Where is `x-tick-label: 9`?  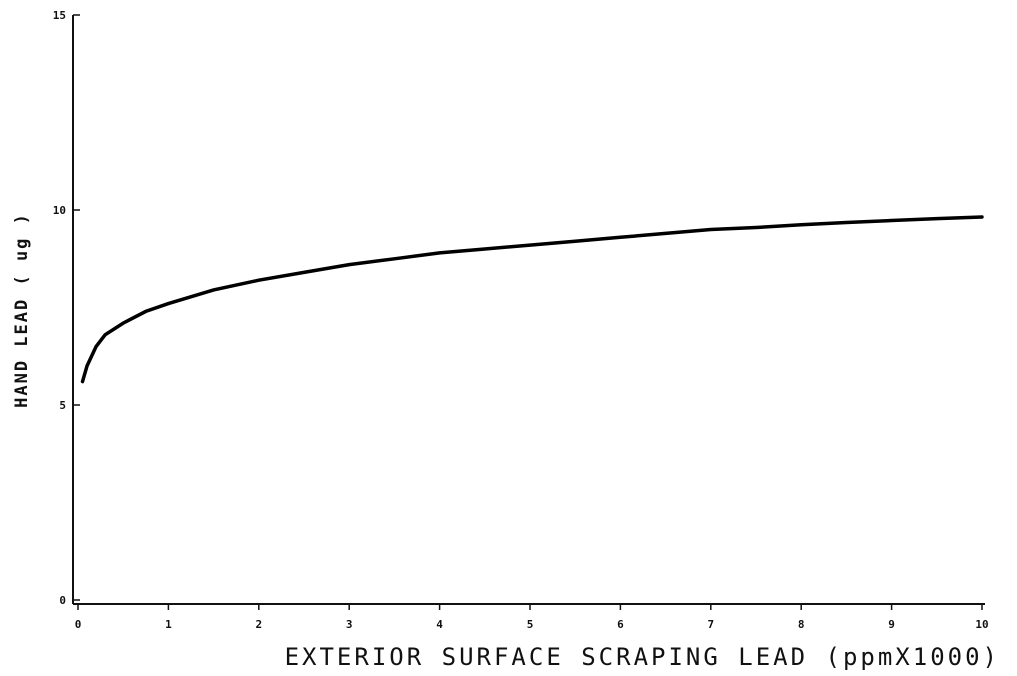 x-tick-label: 9 is located at coordinates (891, 624).